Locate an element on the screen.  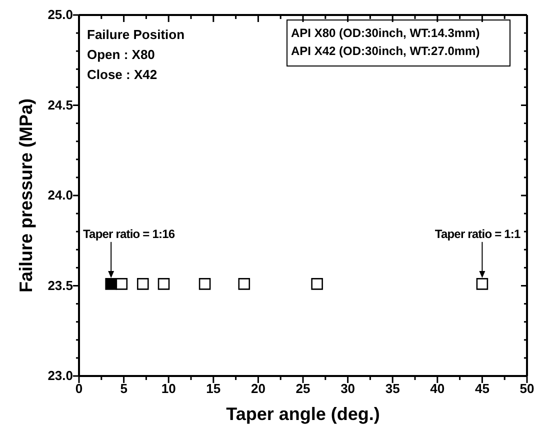
y-axis-title: Failure pressure (MPa) is located at coordinates (26, 195).